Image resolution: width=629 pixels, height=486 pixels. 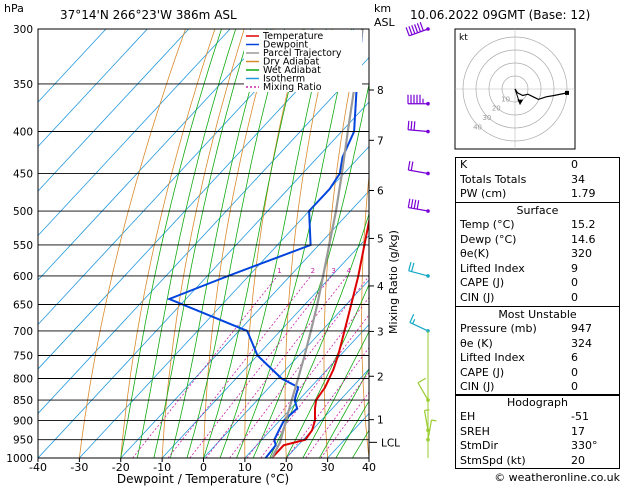 I want to click on hodograph-ring, so click(x=515, y=89).